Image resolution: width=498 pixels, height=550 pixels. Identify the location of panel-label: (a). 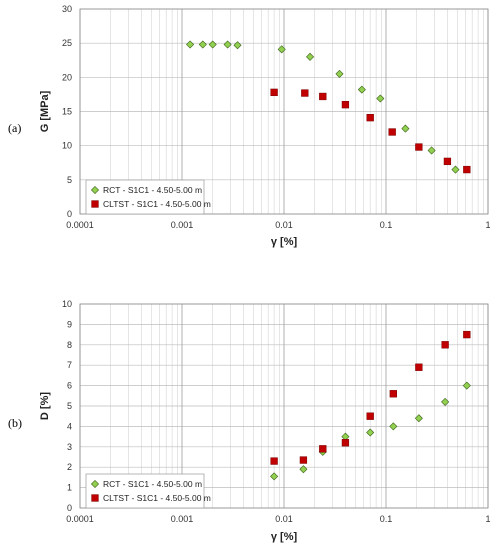
(14, 128).